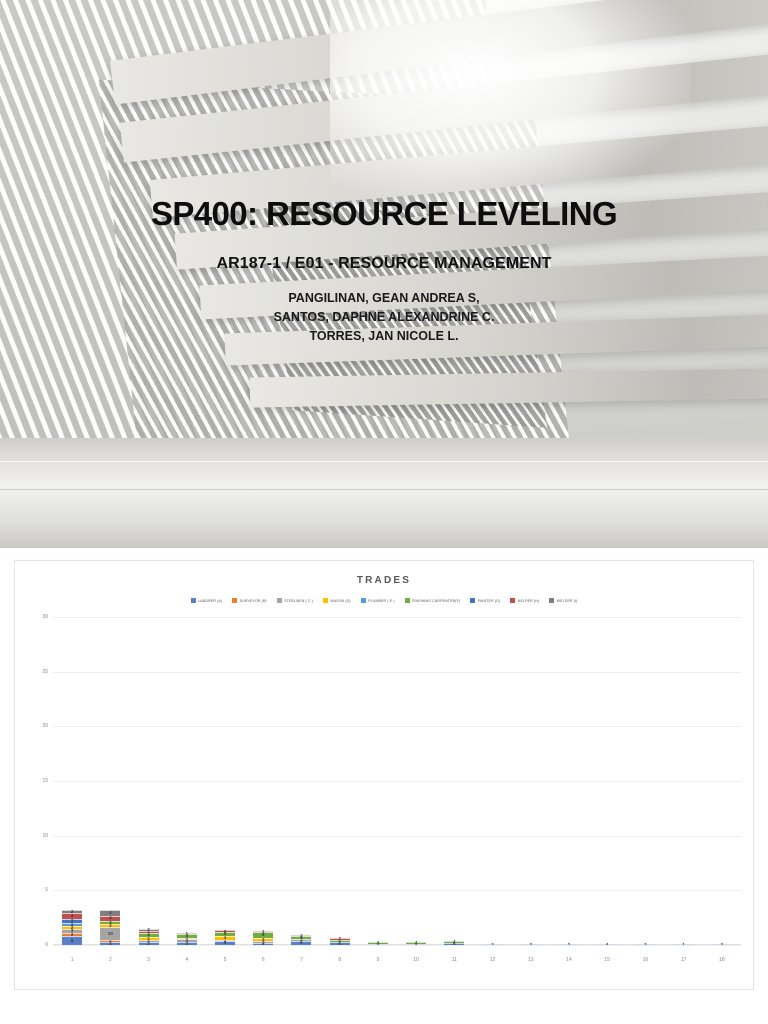  What do you see at coordinates (110, 790) in the screenshot?
I see `bar-column: 2 2 10 2 3 4 4 2` at bounding box center [110, 790].